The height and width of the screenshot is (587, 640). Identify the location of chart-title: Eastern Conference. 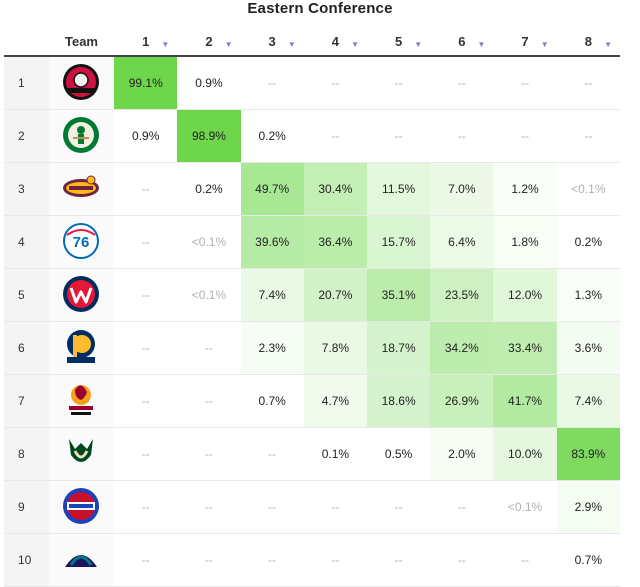
(320, 8).